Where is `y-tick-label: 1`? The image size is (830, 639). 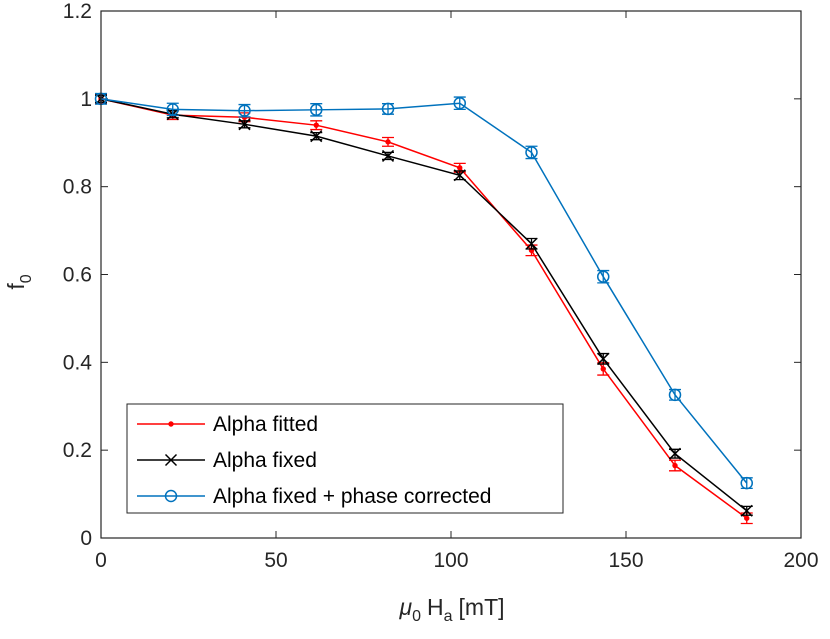
y-tick-label: 1 is located at coordinates (86, 99).